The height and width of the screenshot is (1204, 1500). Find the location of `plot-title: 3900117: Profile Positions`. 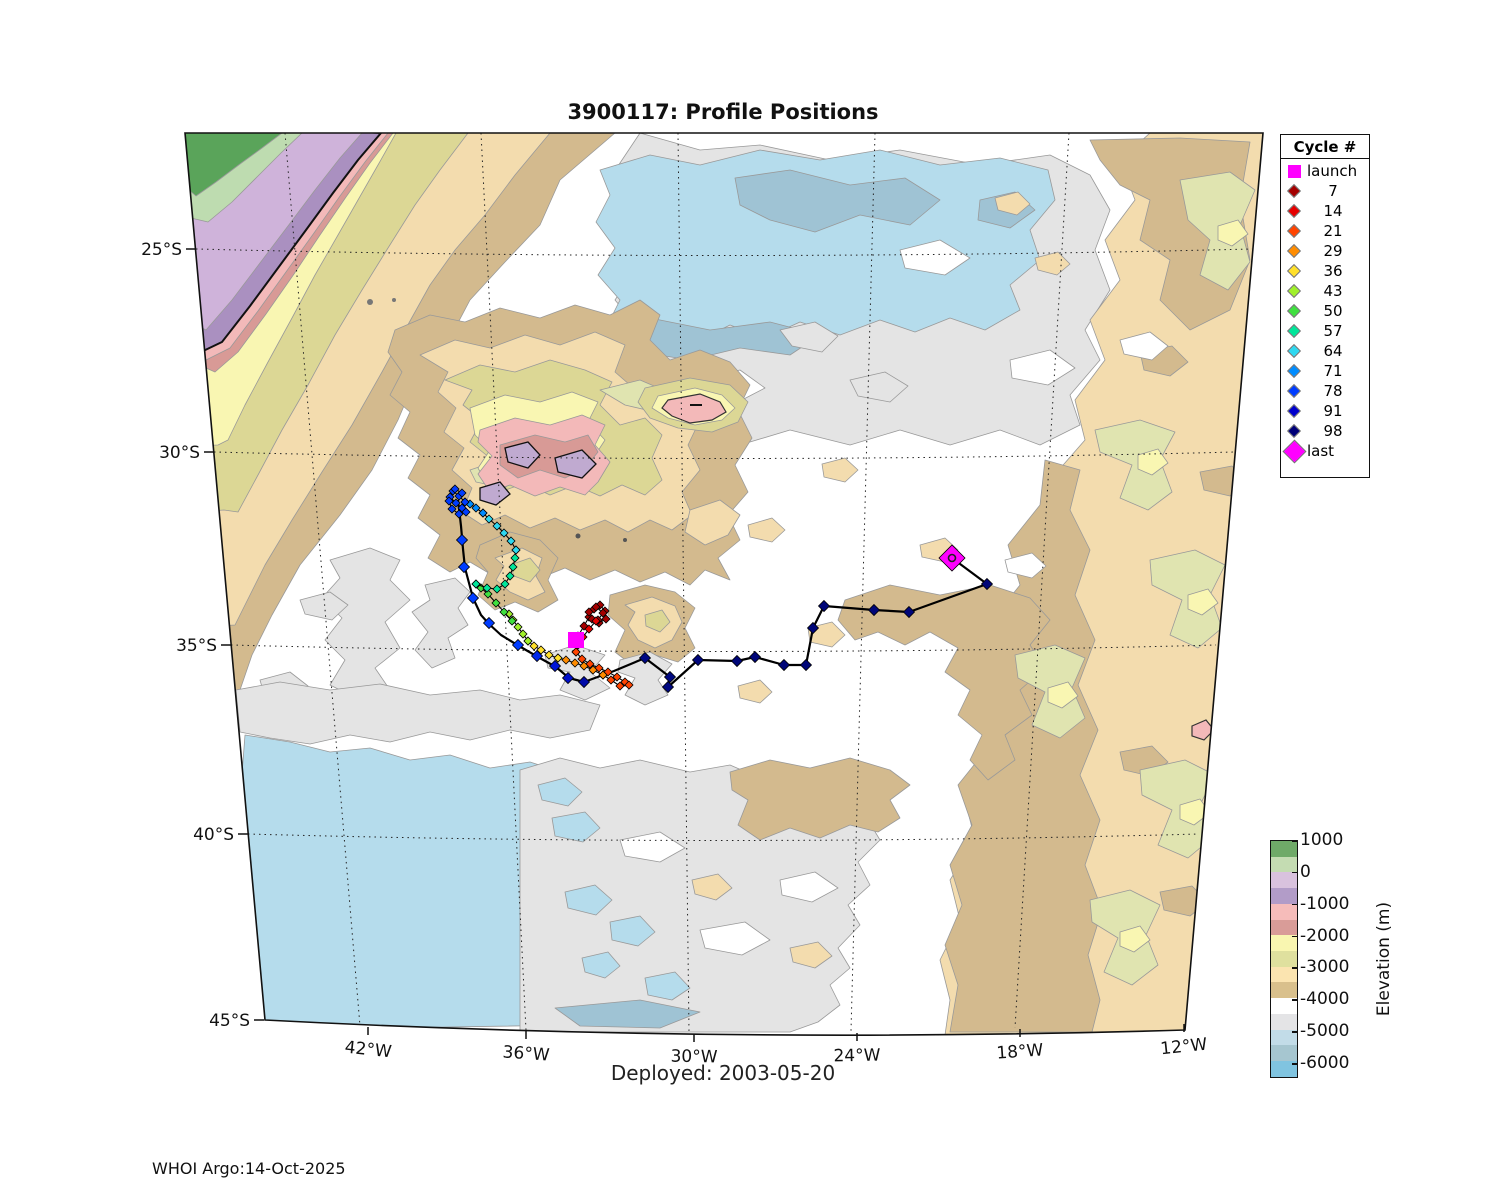

plot-title: 3900117: Profile Positions is located at coordinates (722, 112).